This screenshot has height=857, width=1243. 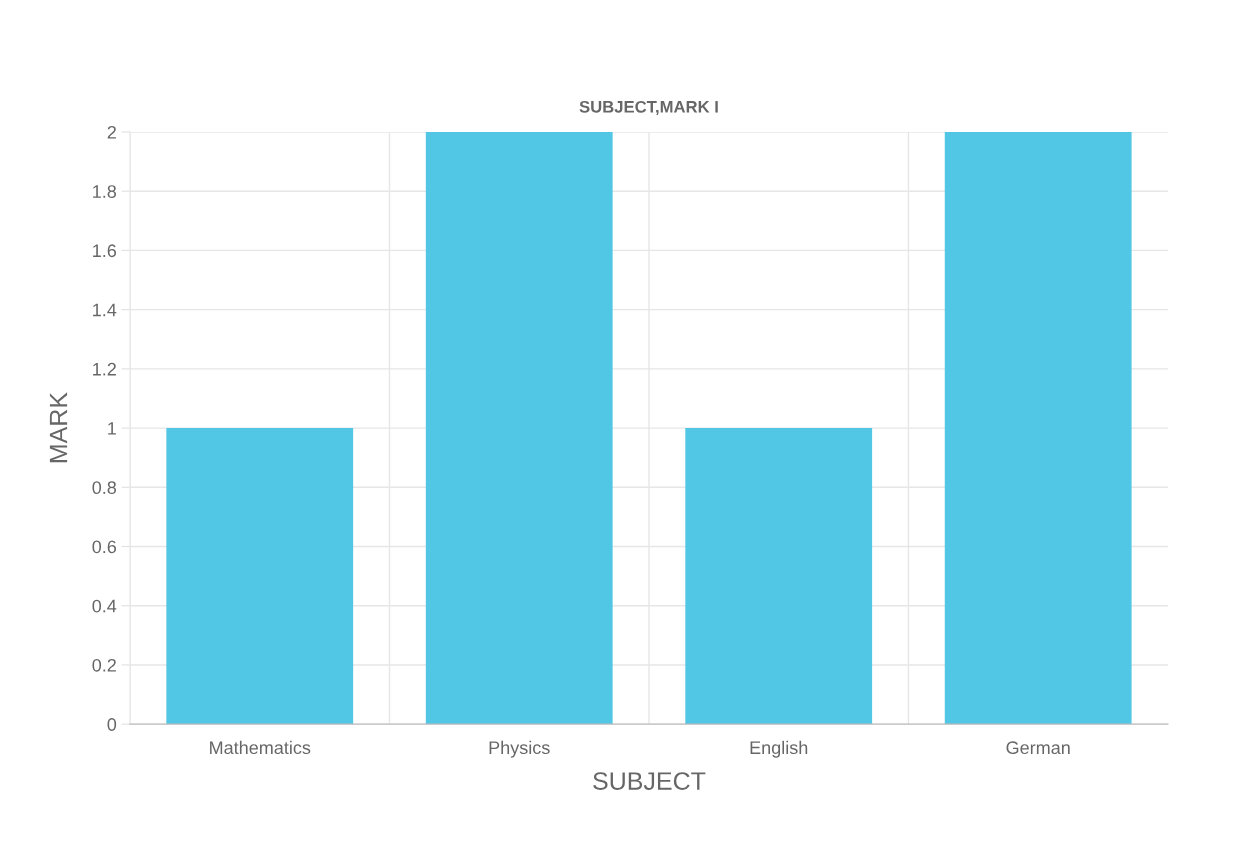 What do you see at coordinates (104, 547) in the screenshot?
I see `y-tick-label: 0.6` at bounding box center [104, 547].